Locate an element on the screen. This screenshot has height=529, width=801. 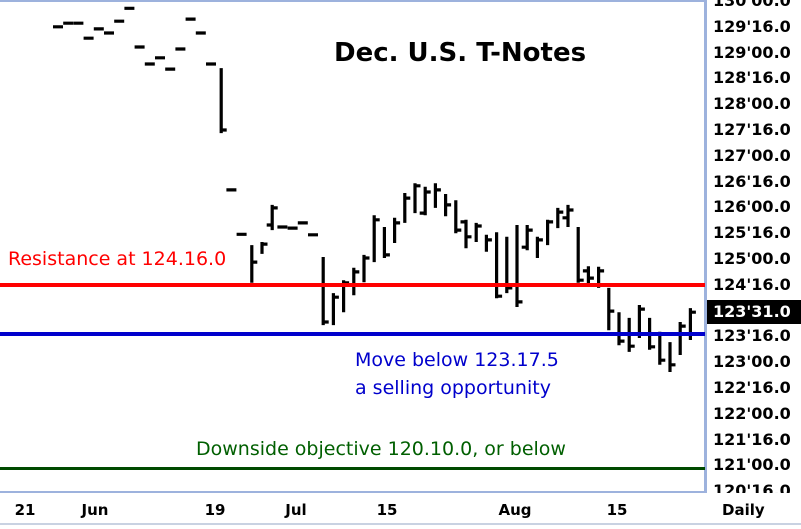
resistance-line is located at coordinates (352, 284).